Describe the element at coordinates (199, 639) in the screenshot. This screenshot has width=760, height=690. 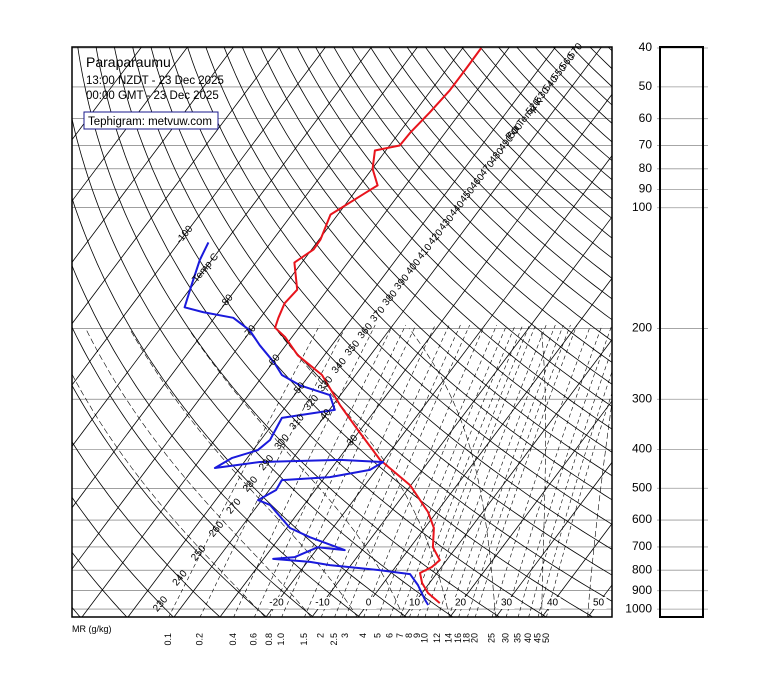
I see `mr-tick-label: 0.2` at that location.